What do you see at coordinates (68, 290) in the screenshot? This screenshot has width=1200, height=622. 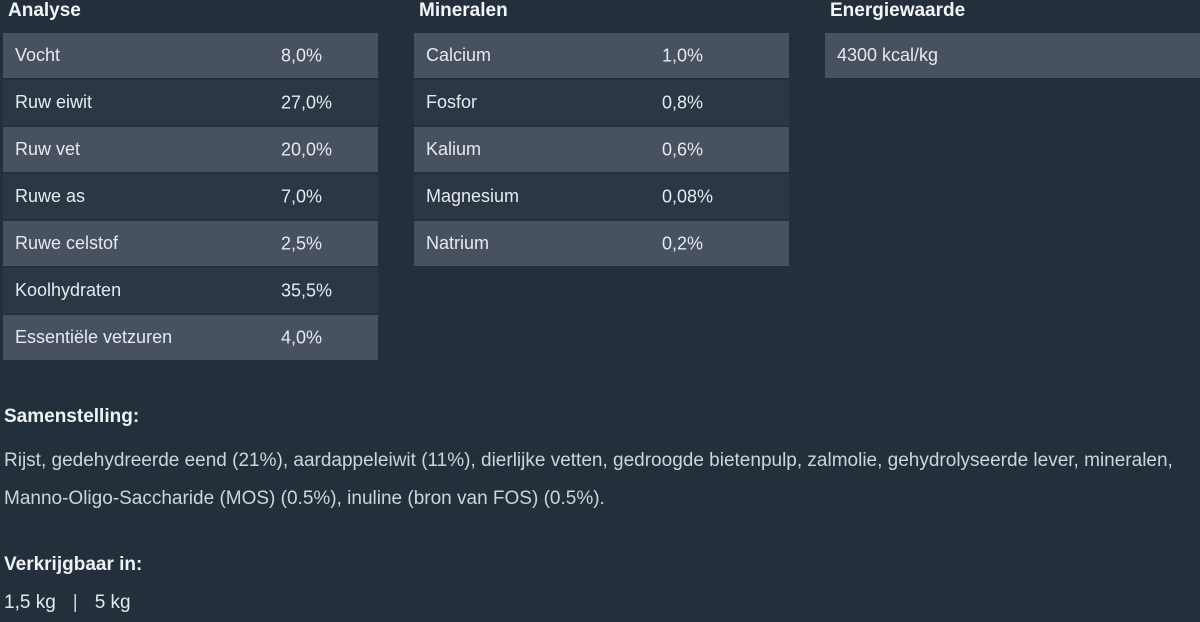 I see `row-label: Koolhydraten` at bounding box center [68, 290].